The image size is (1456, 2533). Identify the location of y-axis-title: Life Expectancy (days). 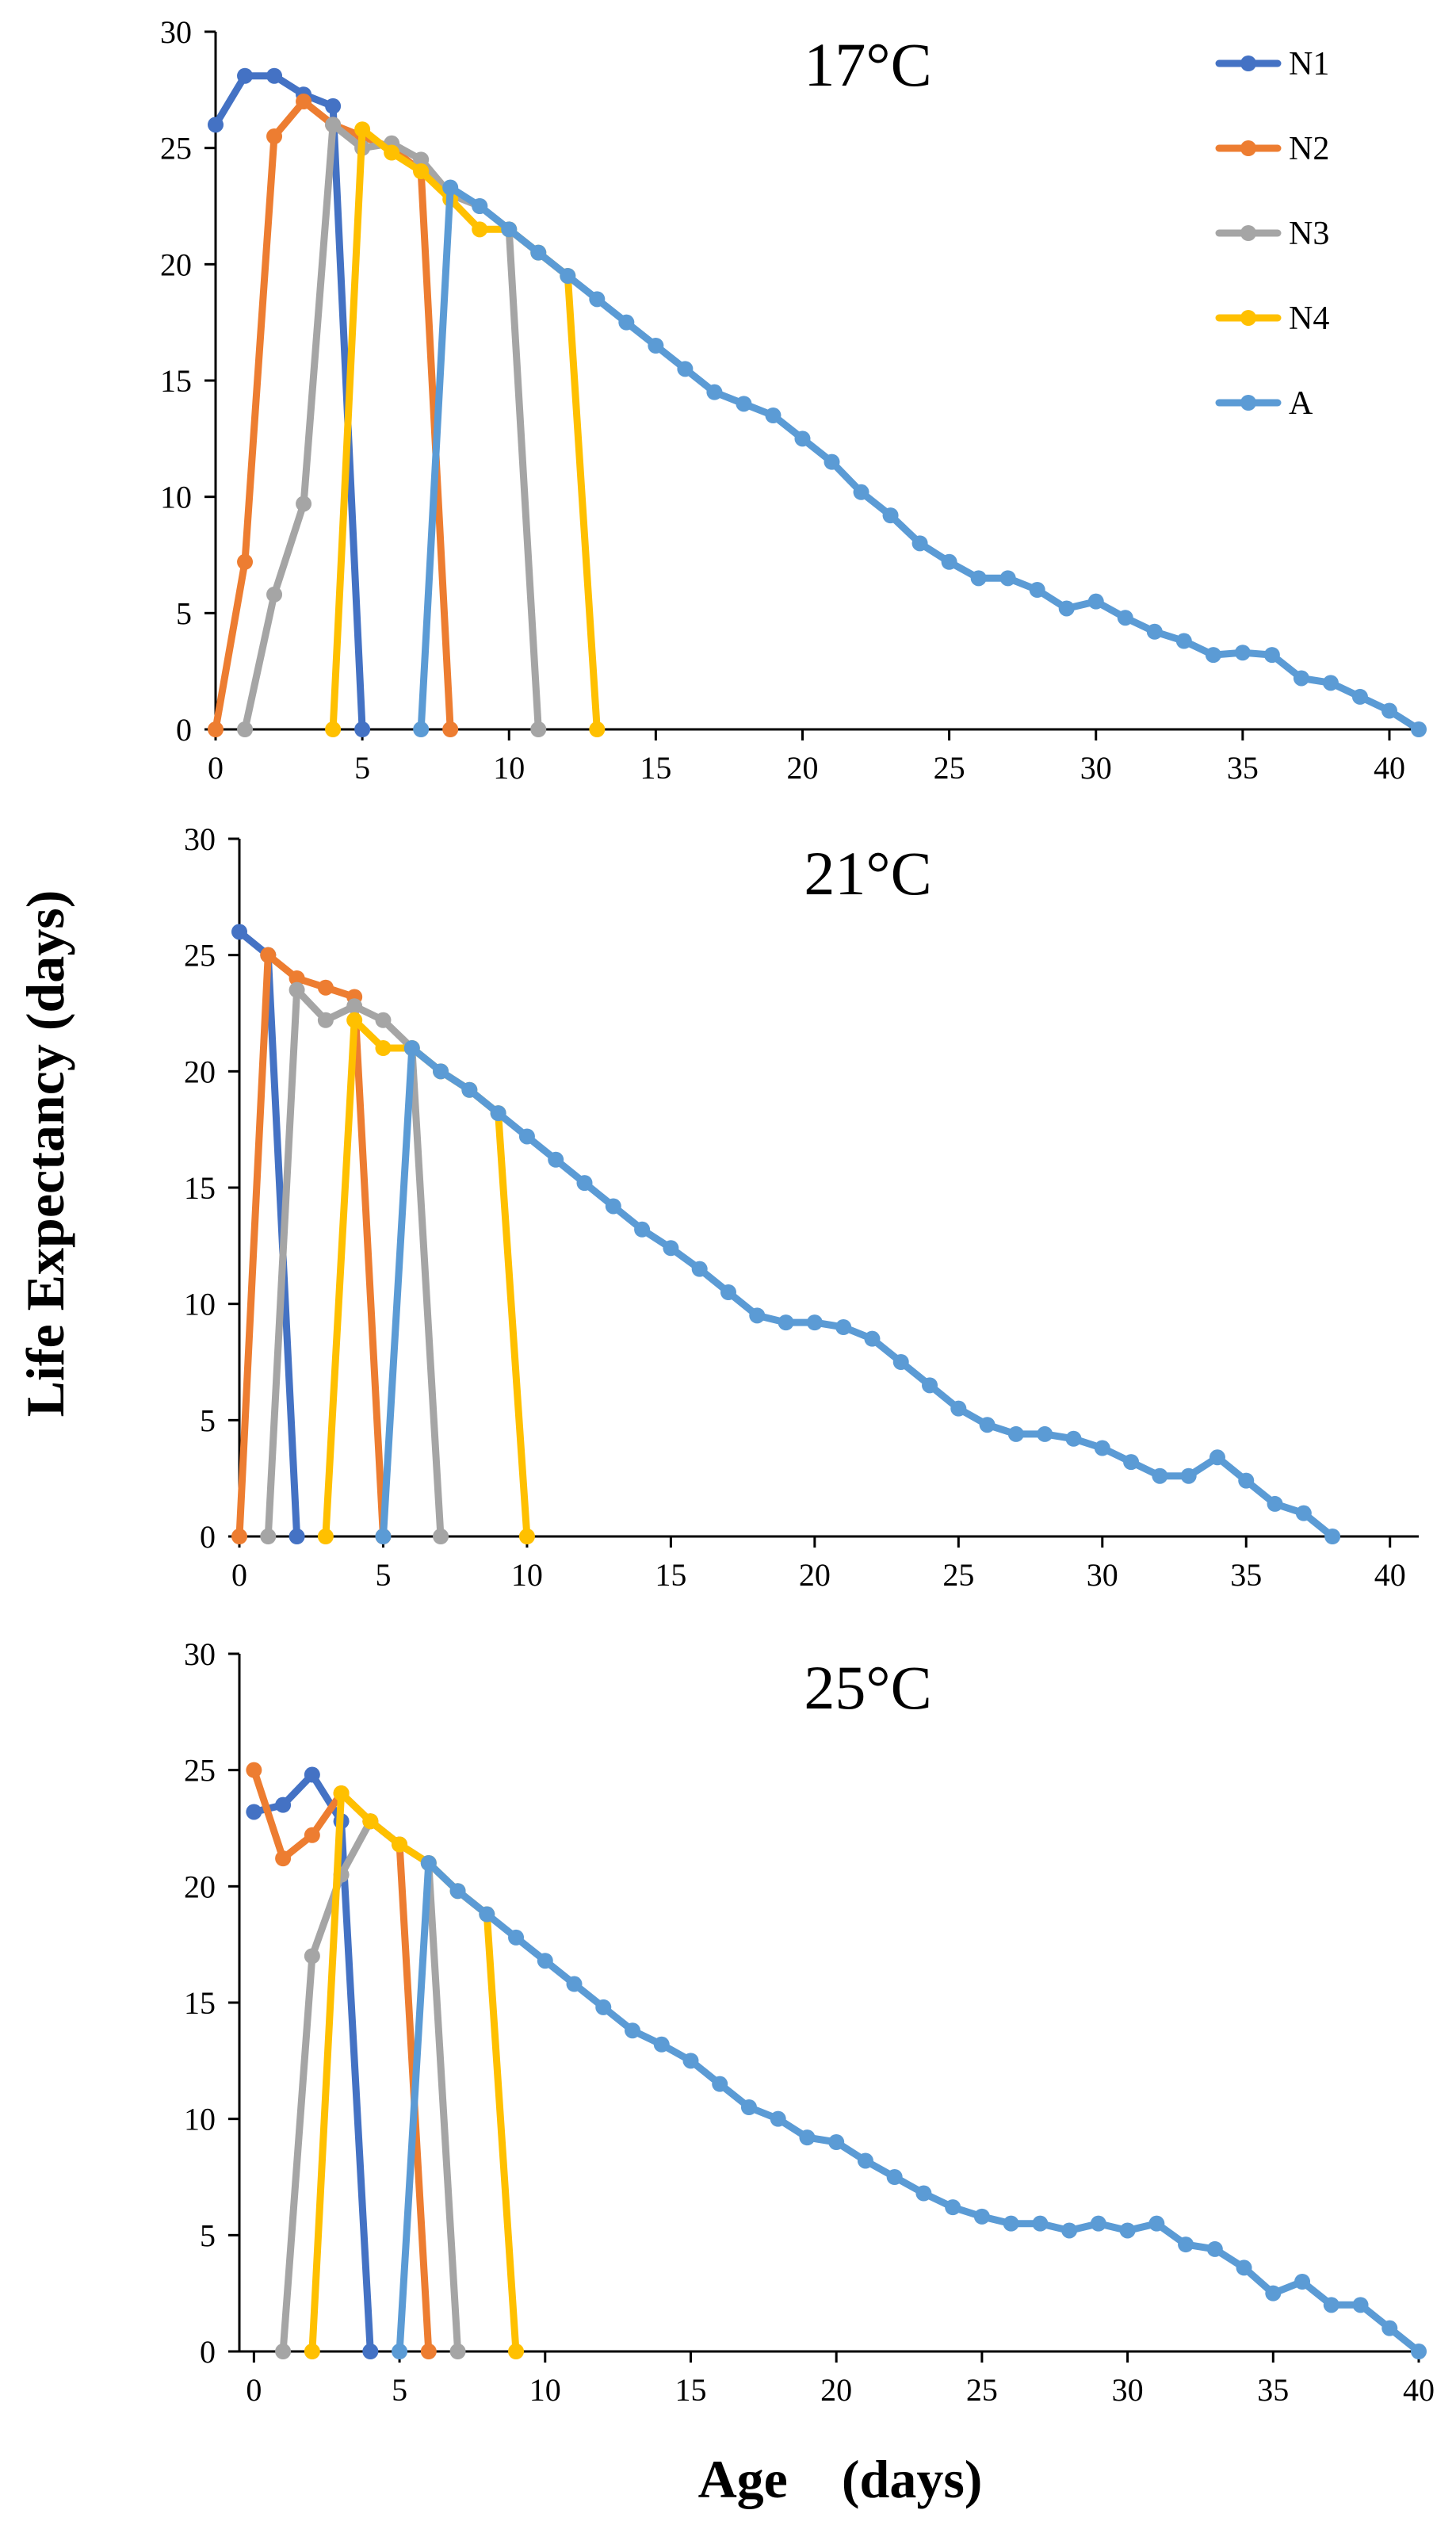
(45, 1154).